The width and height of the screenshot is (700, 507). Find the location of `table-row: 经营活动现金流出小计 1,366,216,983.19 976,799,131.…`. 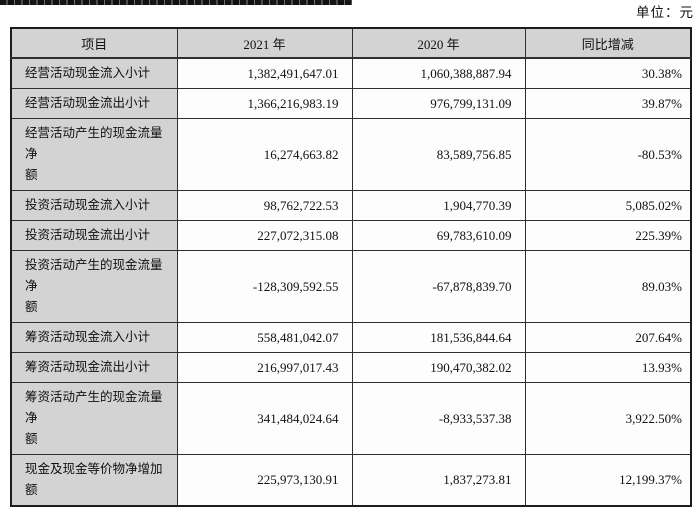

table-row: 经营活动现金流出小计 1,366,216,983.19 976,799,131.… is located at coordinates (351, 103).